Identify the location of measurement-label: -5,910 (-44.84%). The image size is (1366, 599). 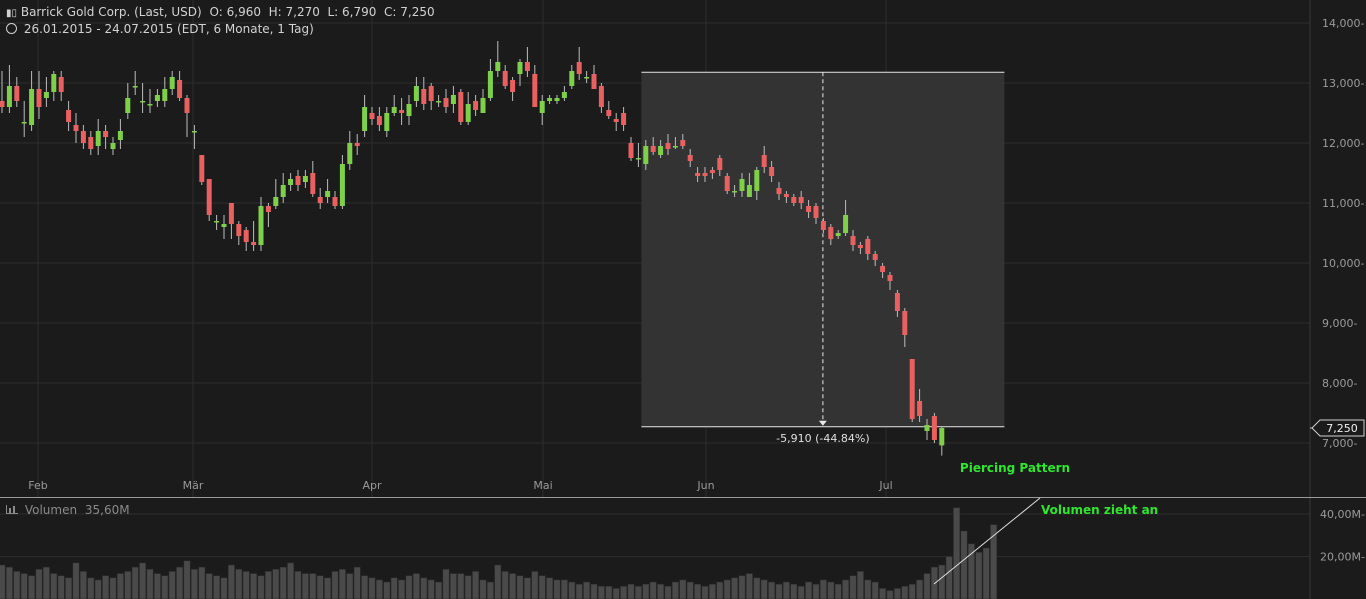
(822, 438).